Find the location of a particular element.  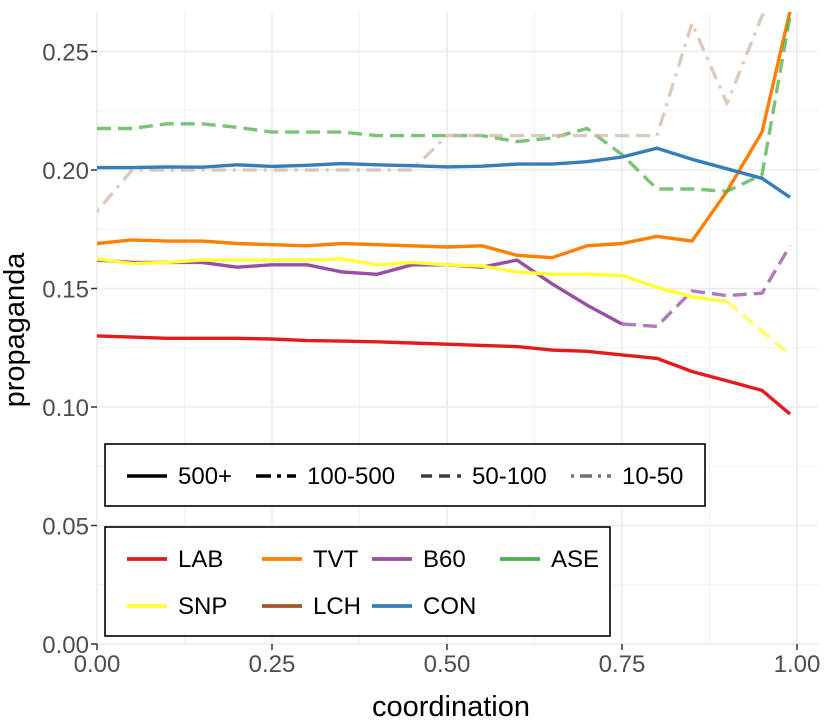

x-tick-label: 1.00 is located at coordinates (797, 664).